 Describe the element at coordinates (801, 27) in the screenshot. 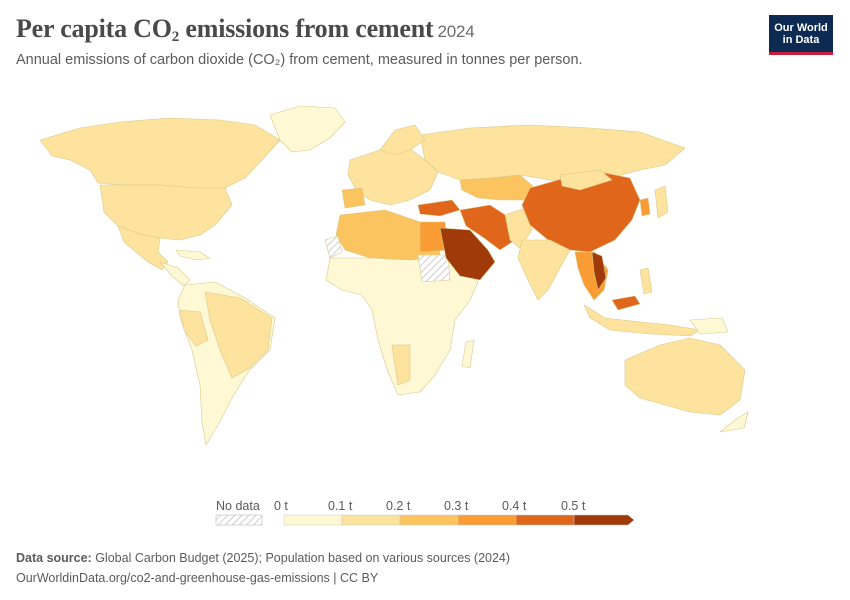

I see `logo-line-1: Our World` at that location.